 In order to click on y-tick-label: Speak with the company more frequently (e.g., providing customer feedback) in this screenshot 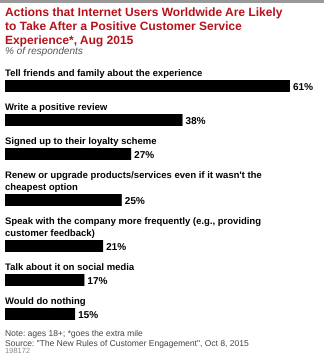, I will do `click(133, 227)`.